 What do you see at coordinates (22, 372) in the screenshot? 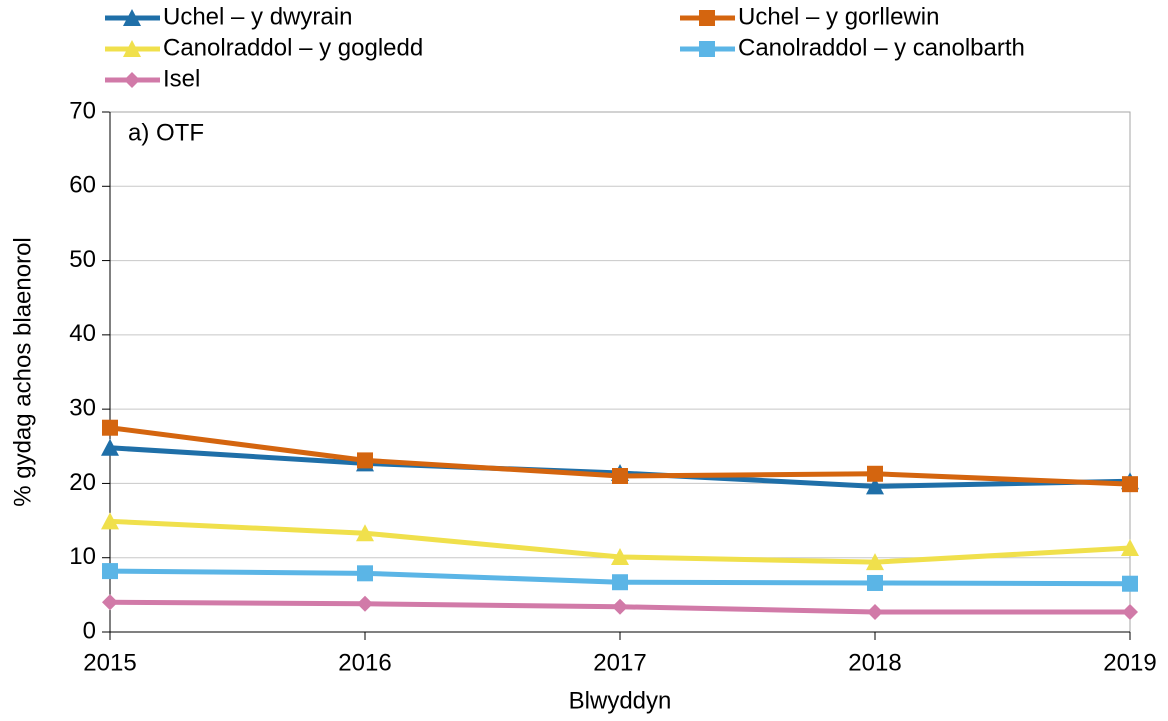
I see `y-axis-label: % gydag achos blaenorol` at bounding box center [22, 372].